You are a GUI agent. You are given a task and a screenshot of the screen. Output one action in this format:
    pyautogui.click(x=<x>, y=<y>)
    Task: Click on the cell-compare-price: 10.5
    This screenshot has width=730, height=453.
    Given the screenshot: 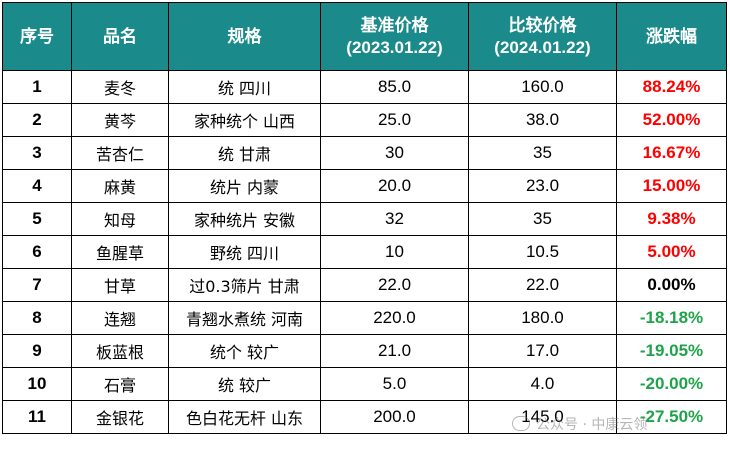 What is the action you would take?
    pyautogui.click(x=542, y=252)
    